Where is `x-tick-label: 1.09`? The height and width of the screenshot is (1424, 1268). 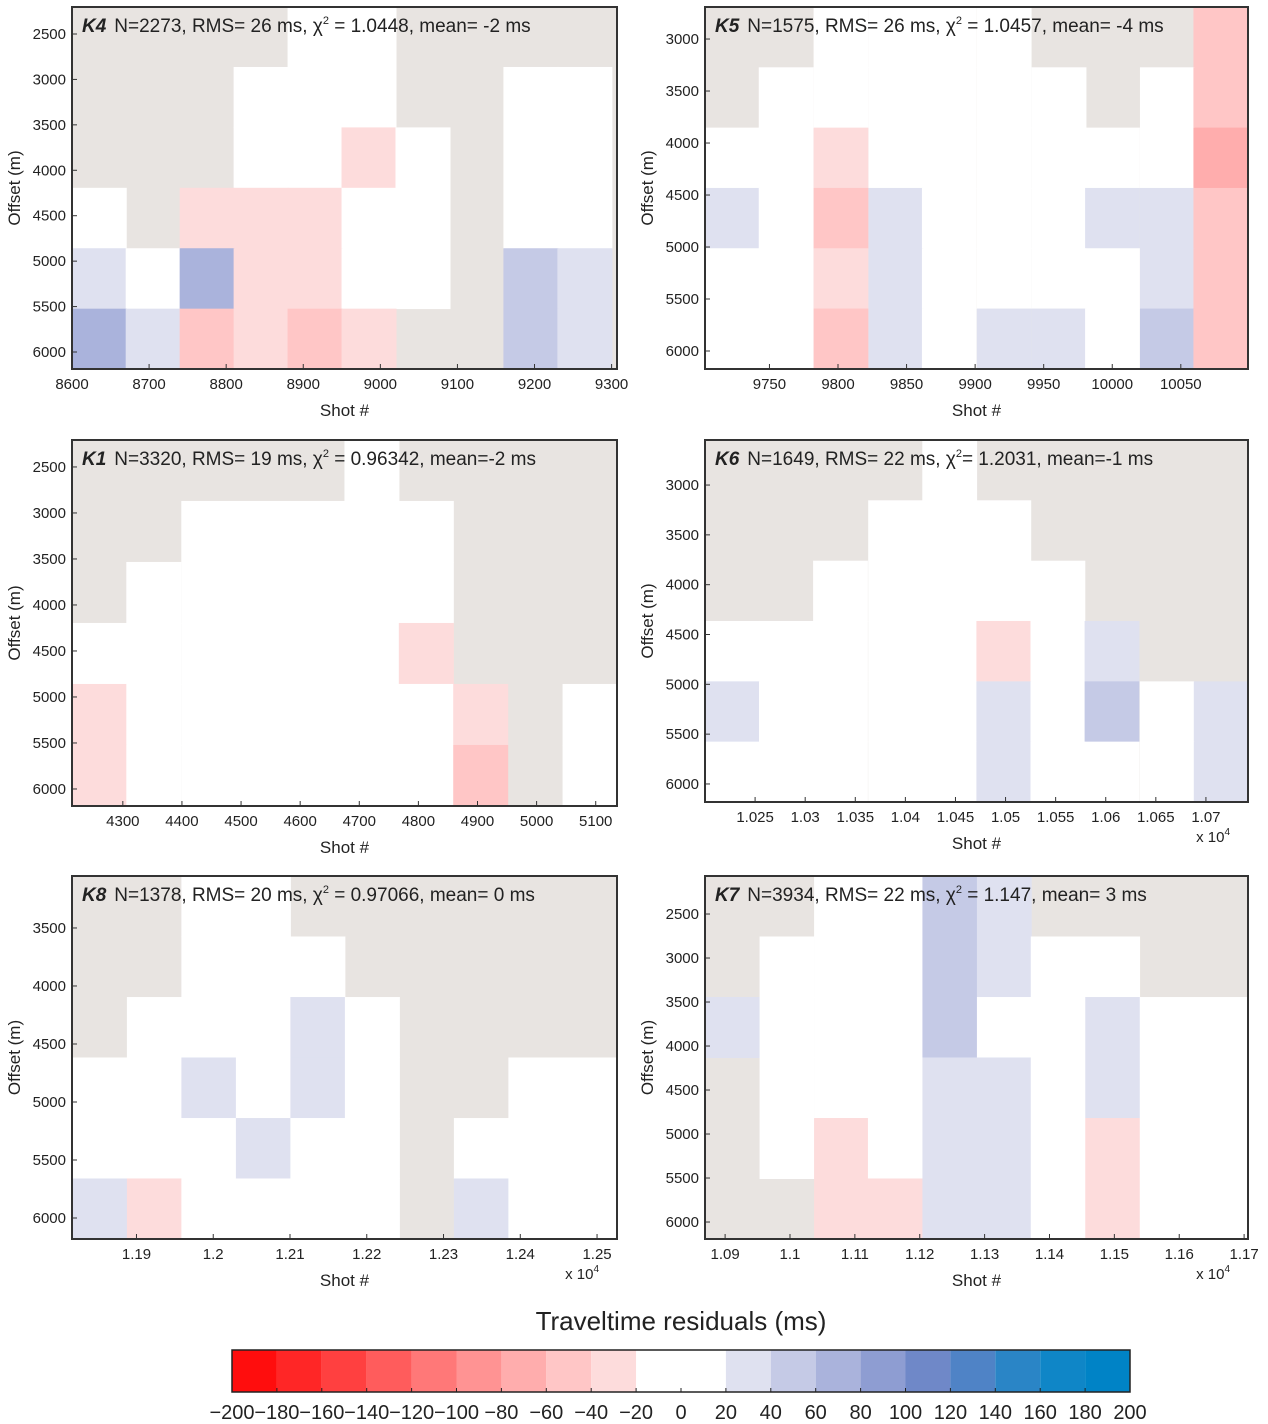
x-tick-label: 1.09 is located at coordinates (725, 1254).